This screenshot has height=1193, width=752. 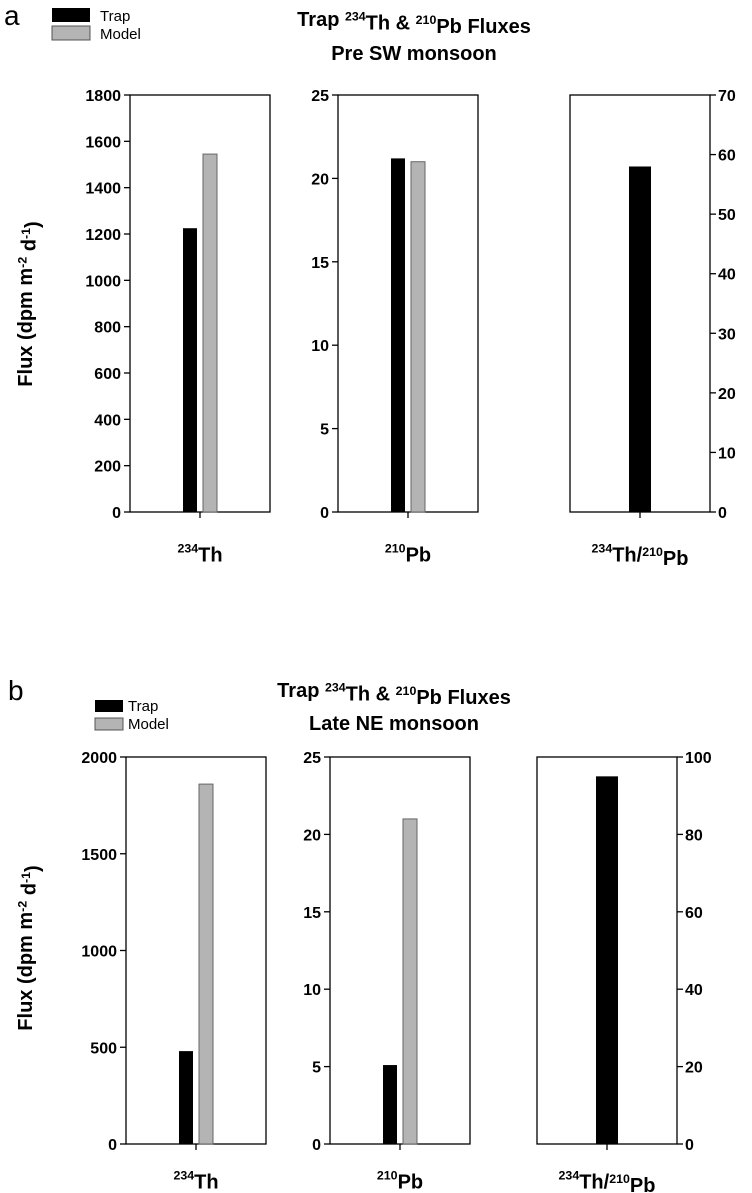 I want to click on y-tick-label: 2000, so click(x=99, y=758).